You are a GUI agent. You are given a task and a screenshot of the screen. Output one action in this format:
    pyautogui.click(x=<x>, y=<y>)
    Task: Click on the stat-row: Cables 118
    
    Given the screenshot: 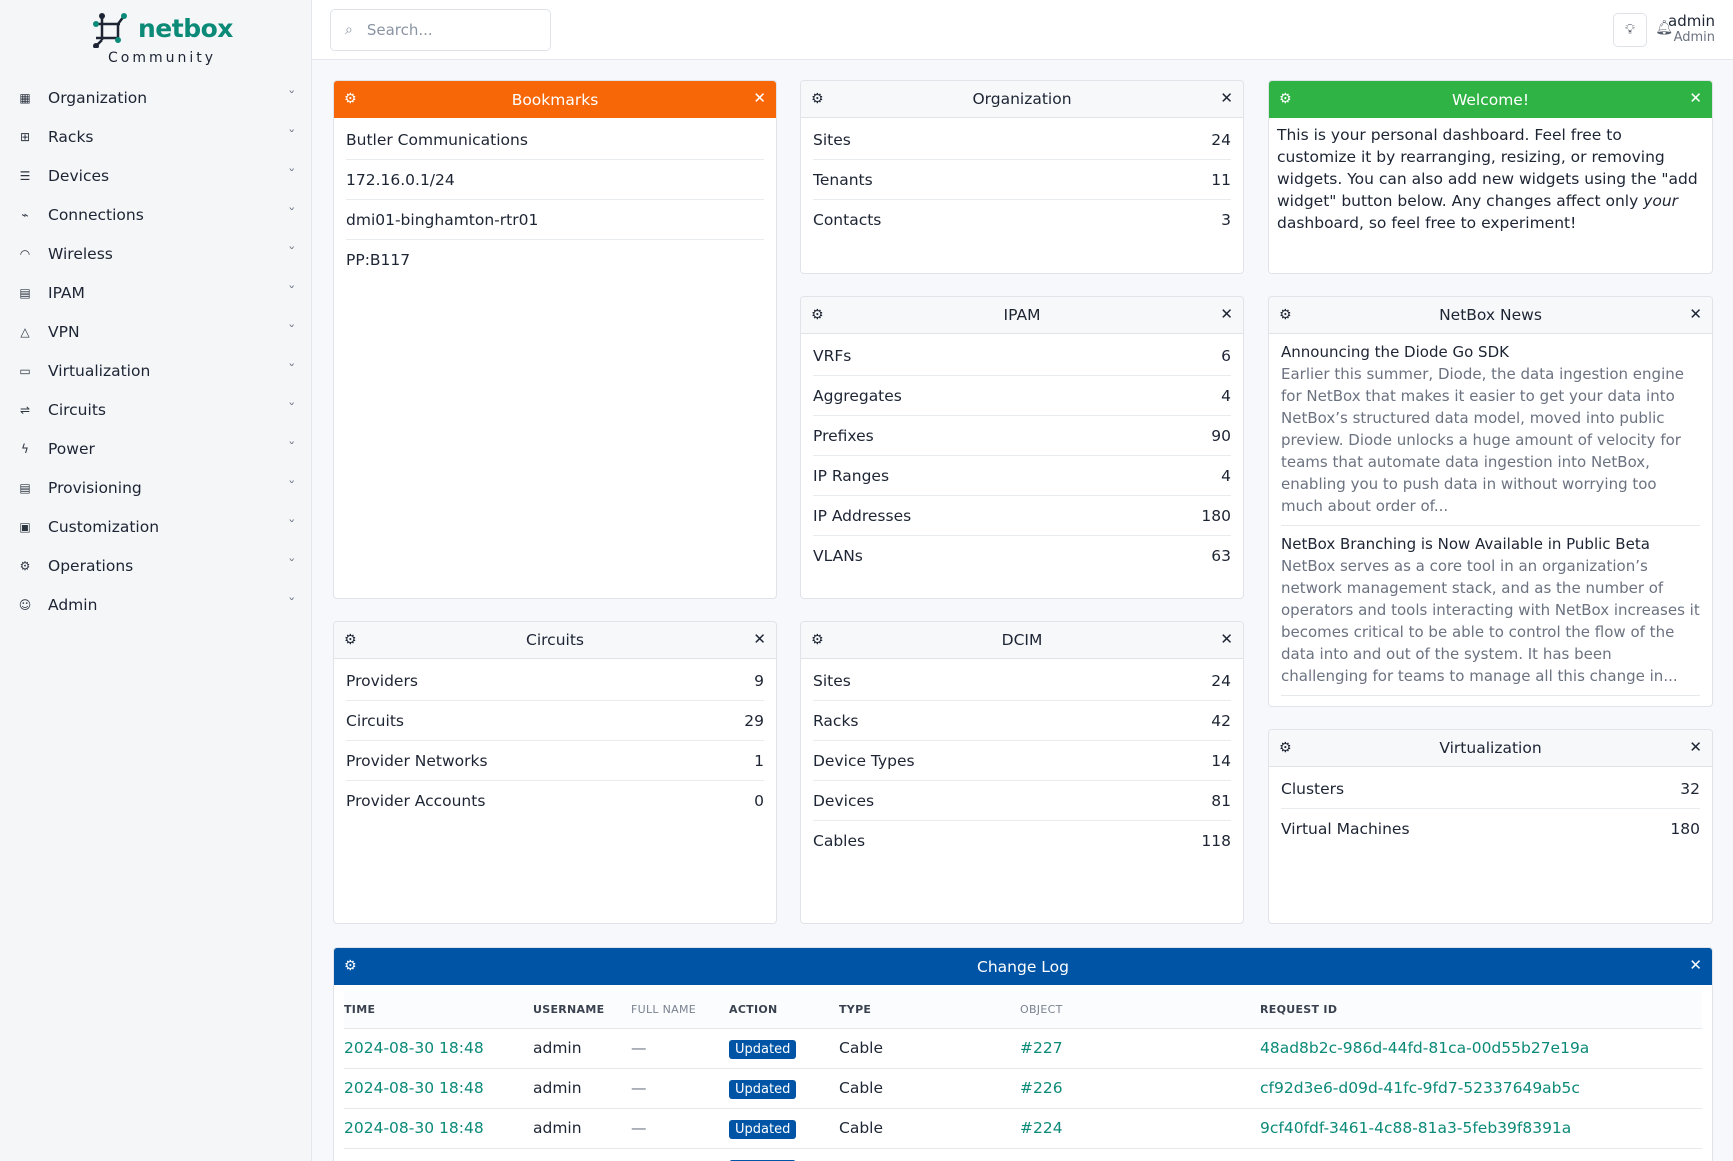 What is the action you would take?
    pyautogui.click(x=1022, y=841)
    